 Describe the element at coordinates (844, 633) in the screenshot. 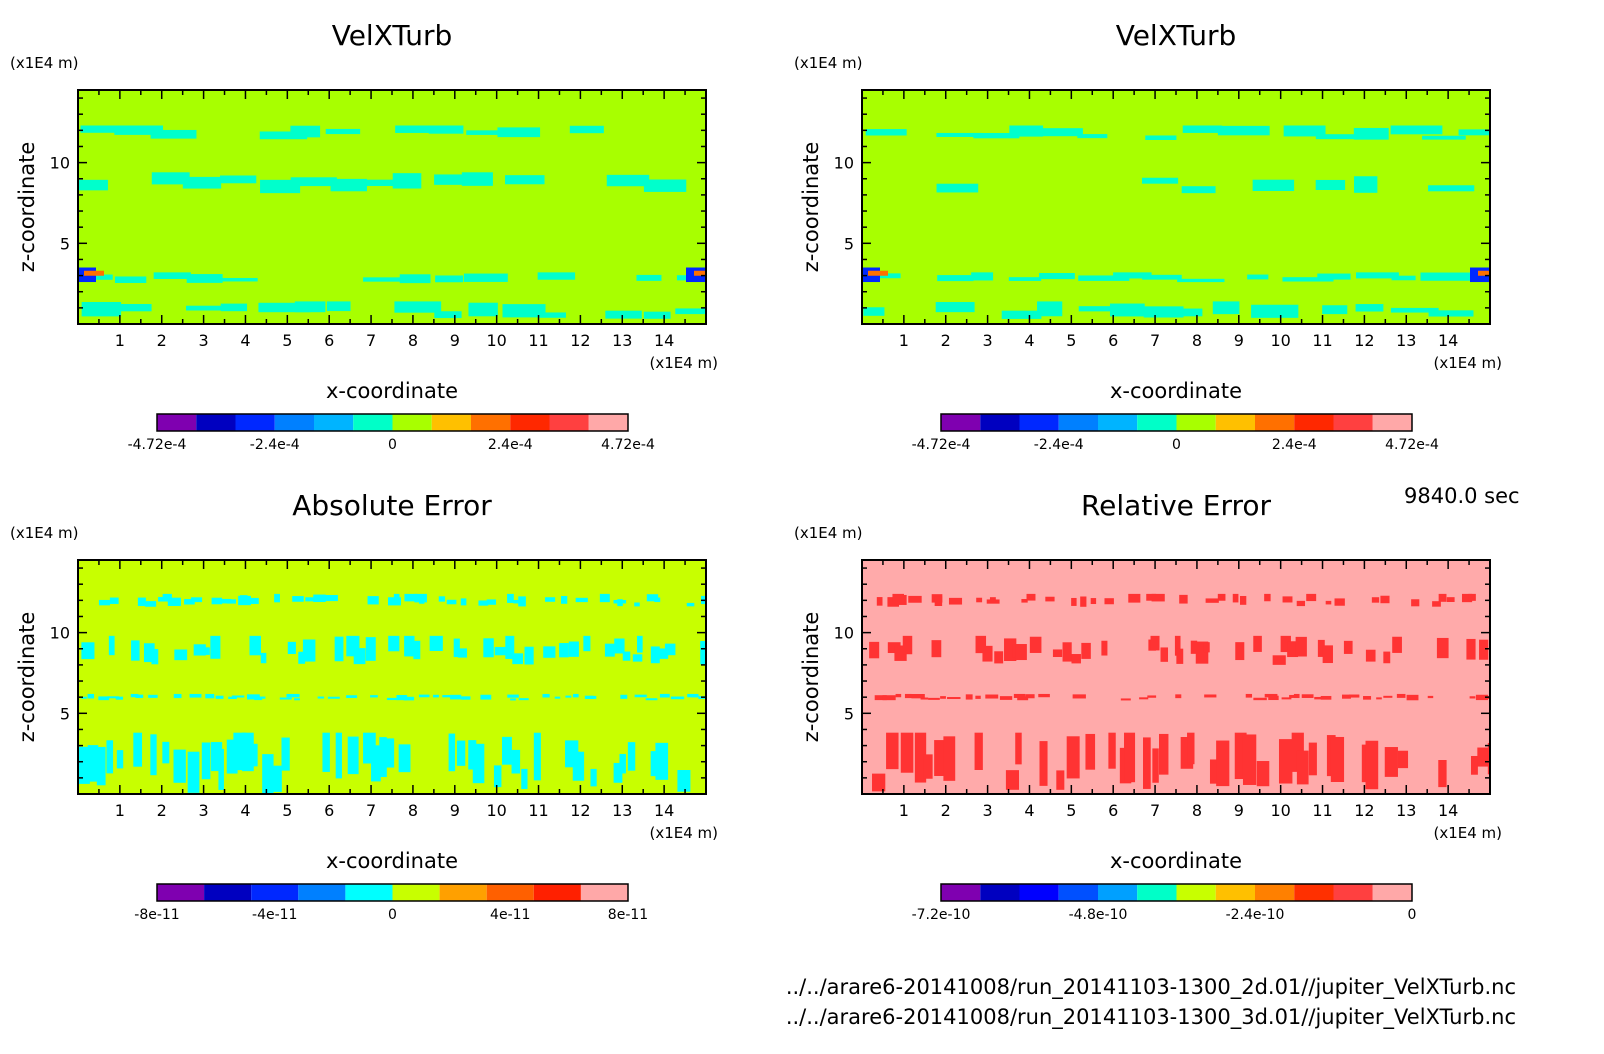

I see `y-tick-label: 10` at that location.